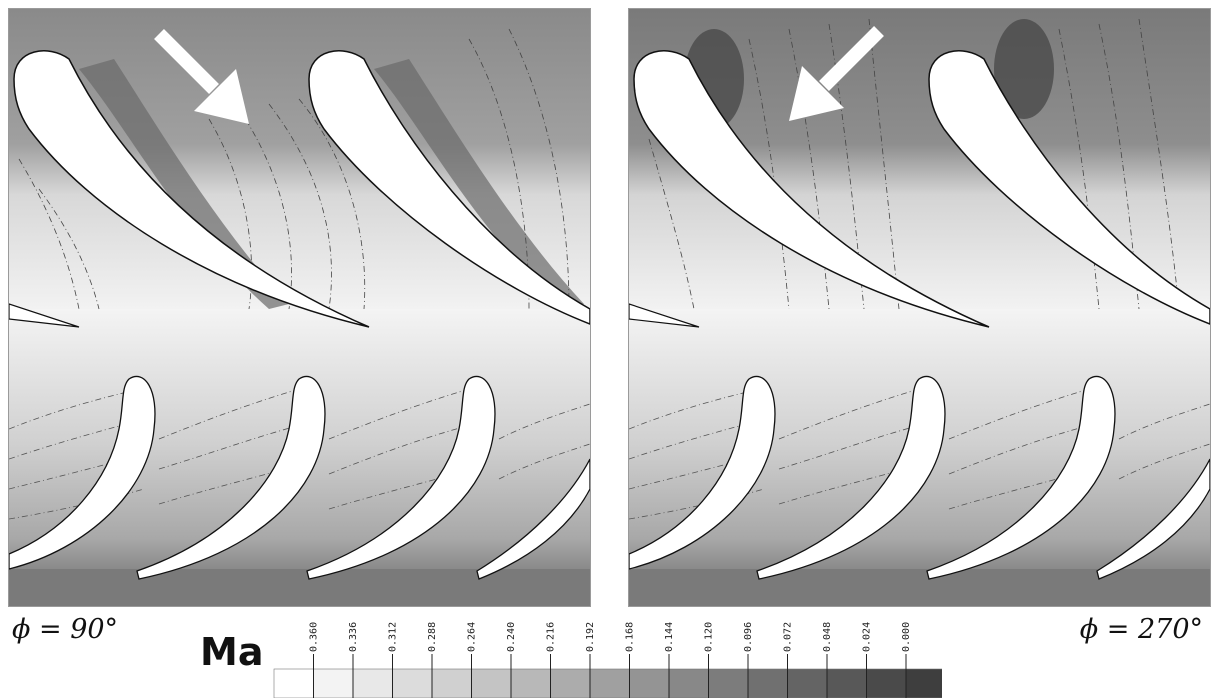  What do you see at coordinates (232, 652) in the screenshot?
I see `legend-title: Ma` at bounding box center [232, 652].